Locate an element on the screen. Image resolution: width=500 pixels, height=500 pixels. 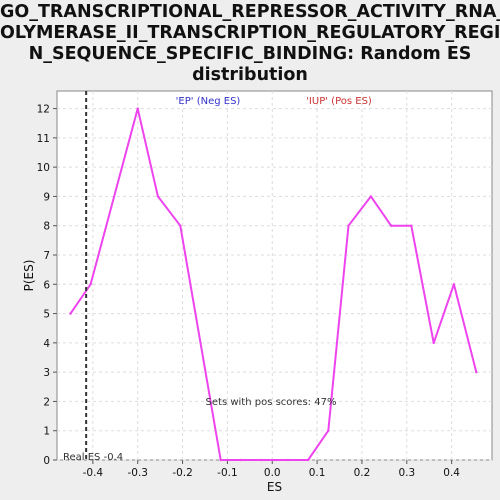
x-tick-label: -0.3 is located at coordinates (137, 473).